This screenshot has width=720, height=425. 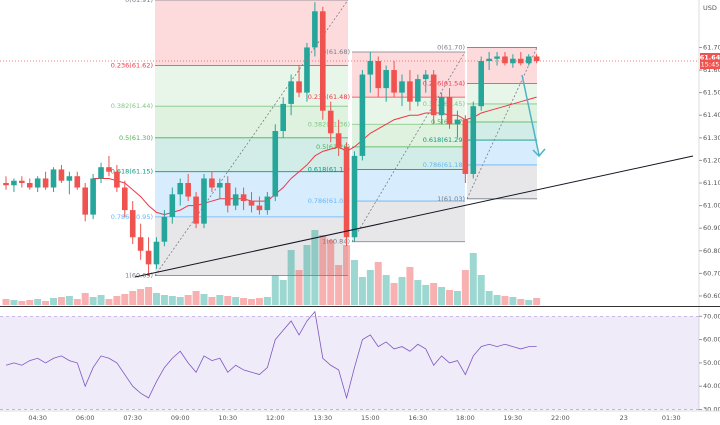 I want to click on x-tick-label: 16:30, so click(x=417, y=418).